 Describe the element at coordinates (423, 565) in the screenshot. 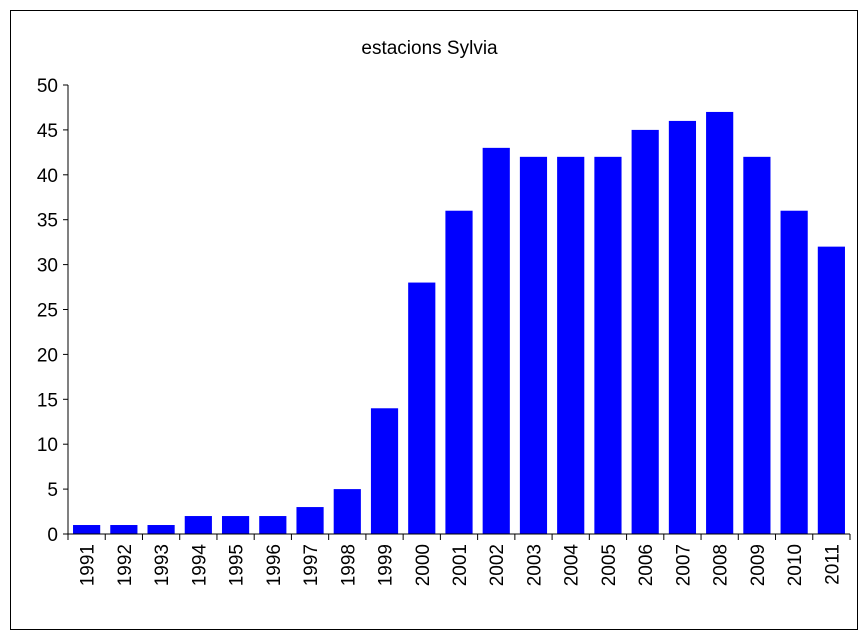

I see `x-tick-label-2000: 2000` at that location.